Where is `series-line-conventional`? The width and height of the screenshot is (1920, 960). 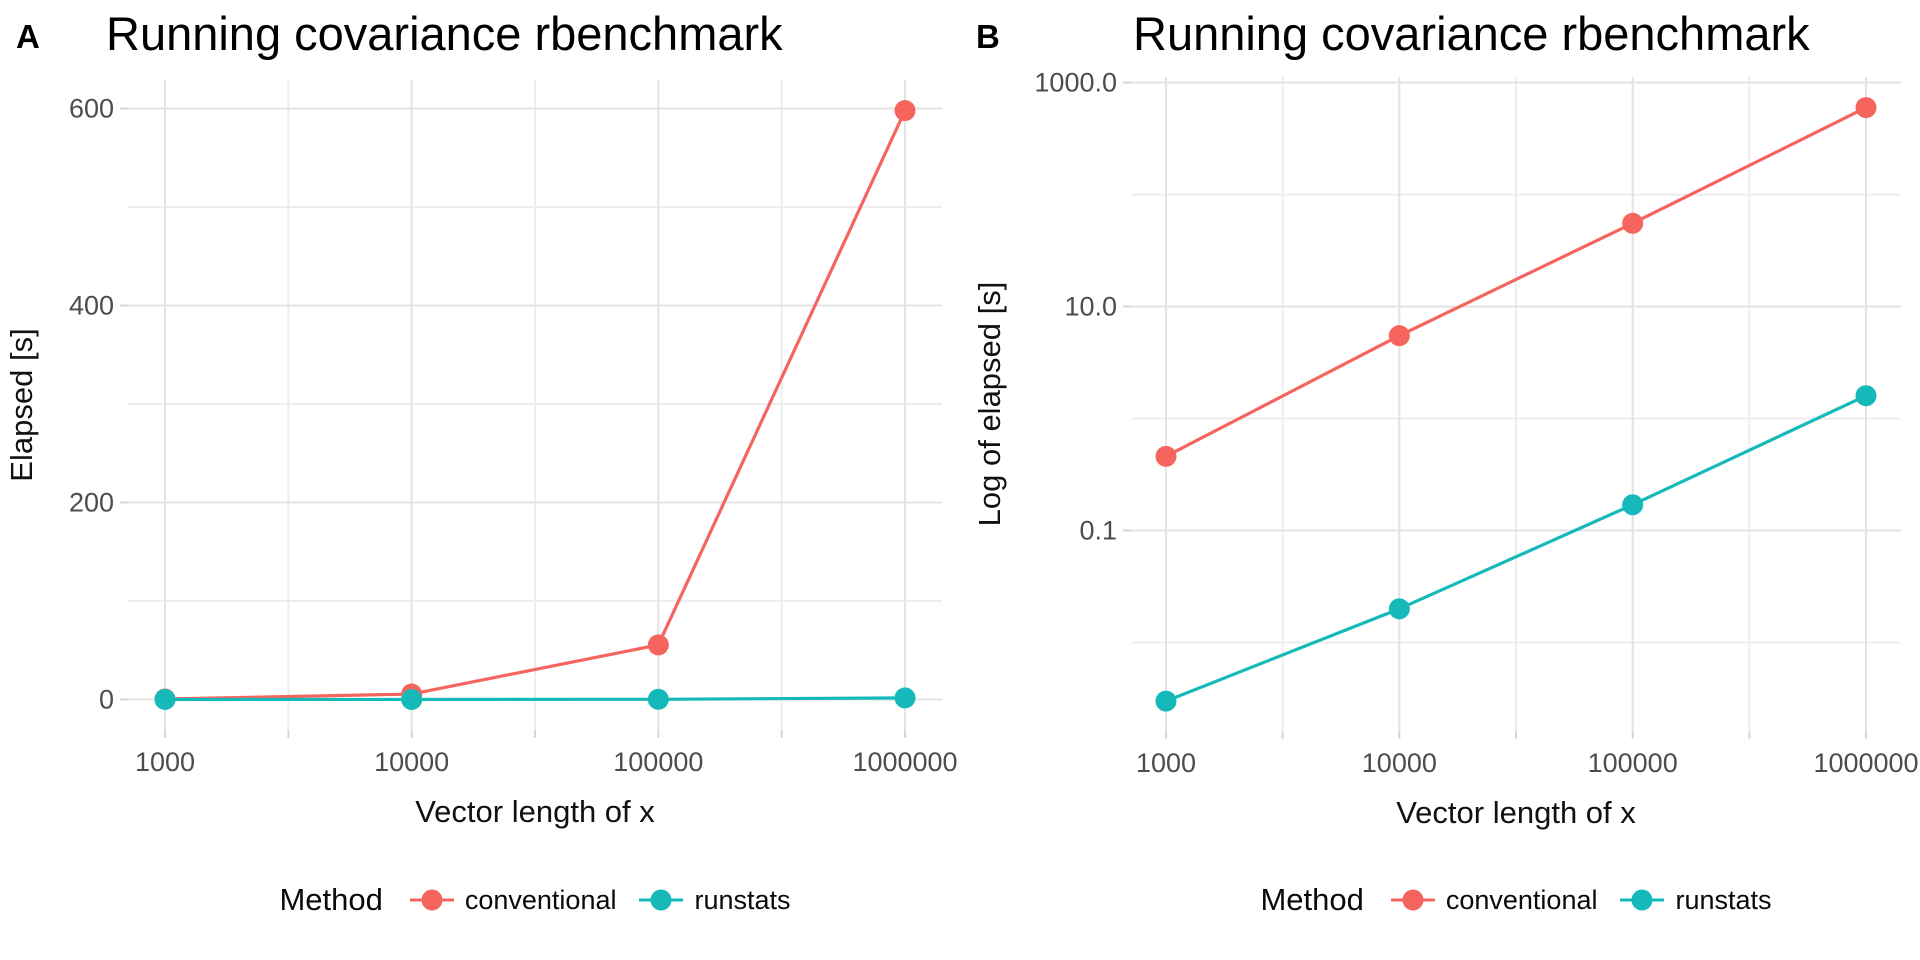
series-line-conventional is located at coordinates (1516, 282).